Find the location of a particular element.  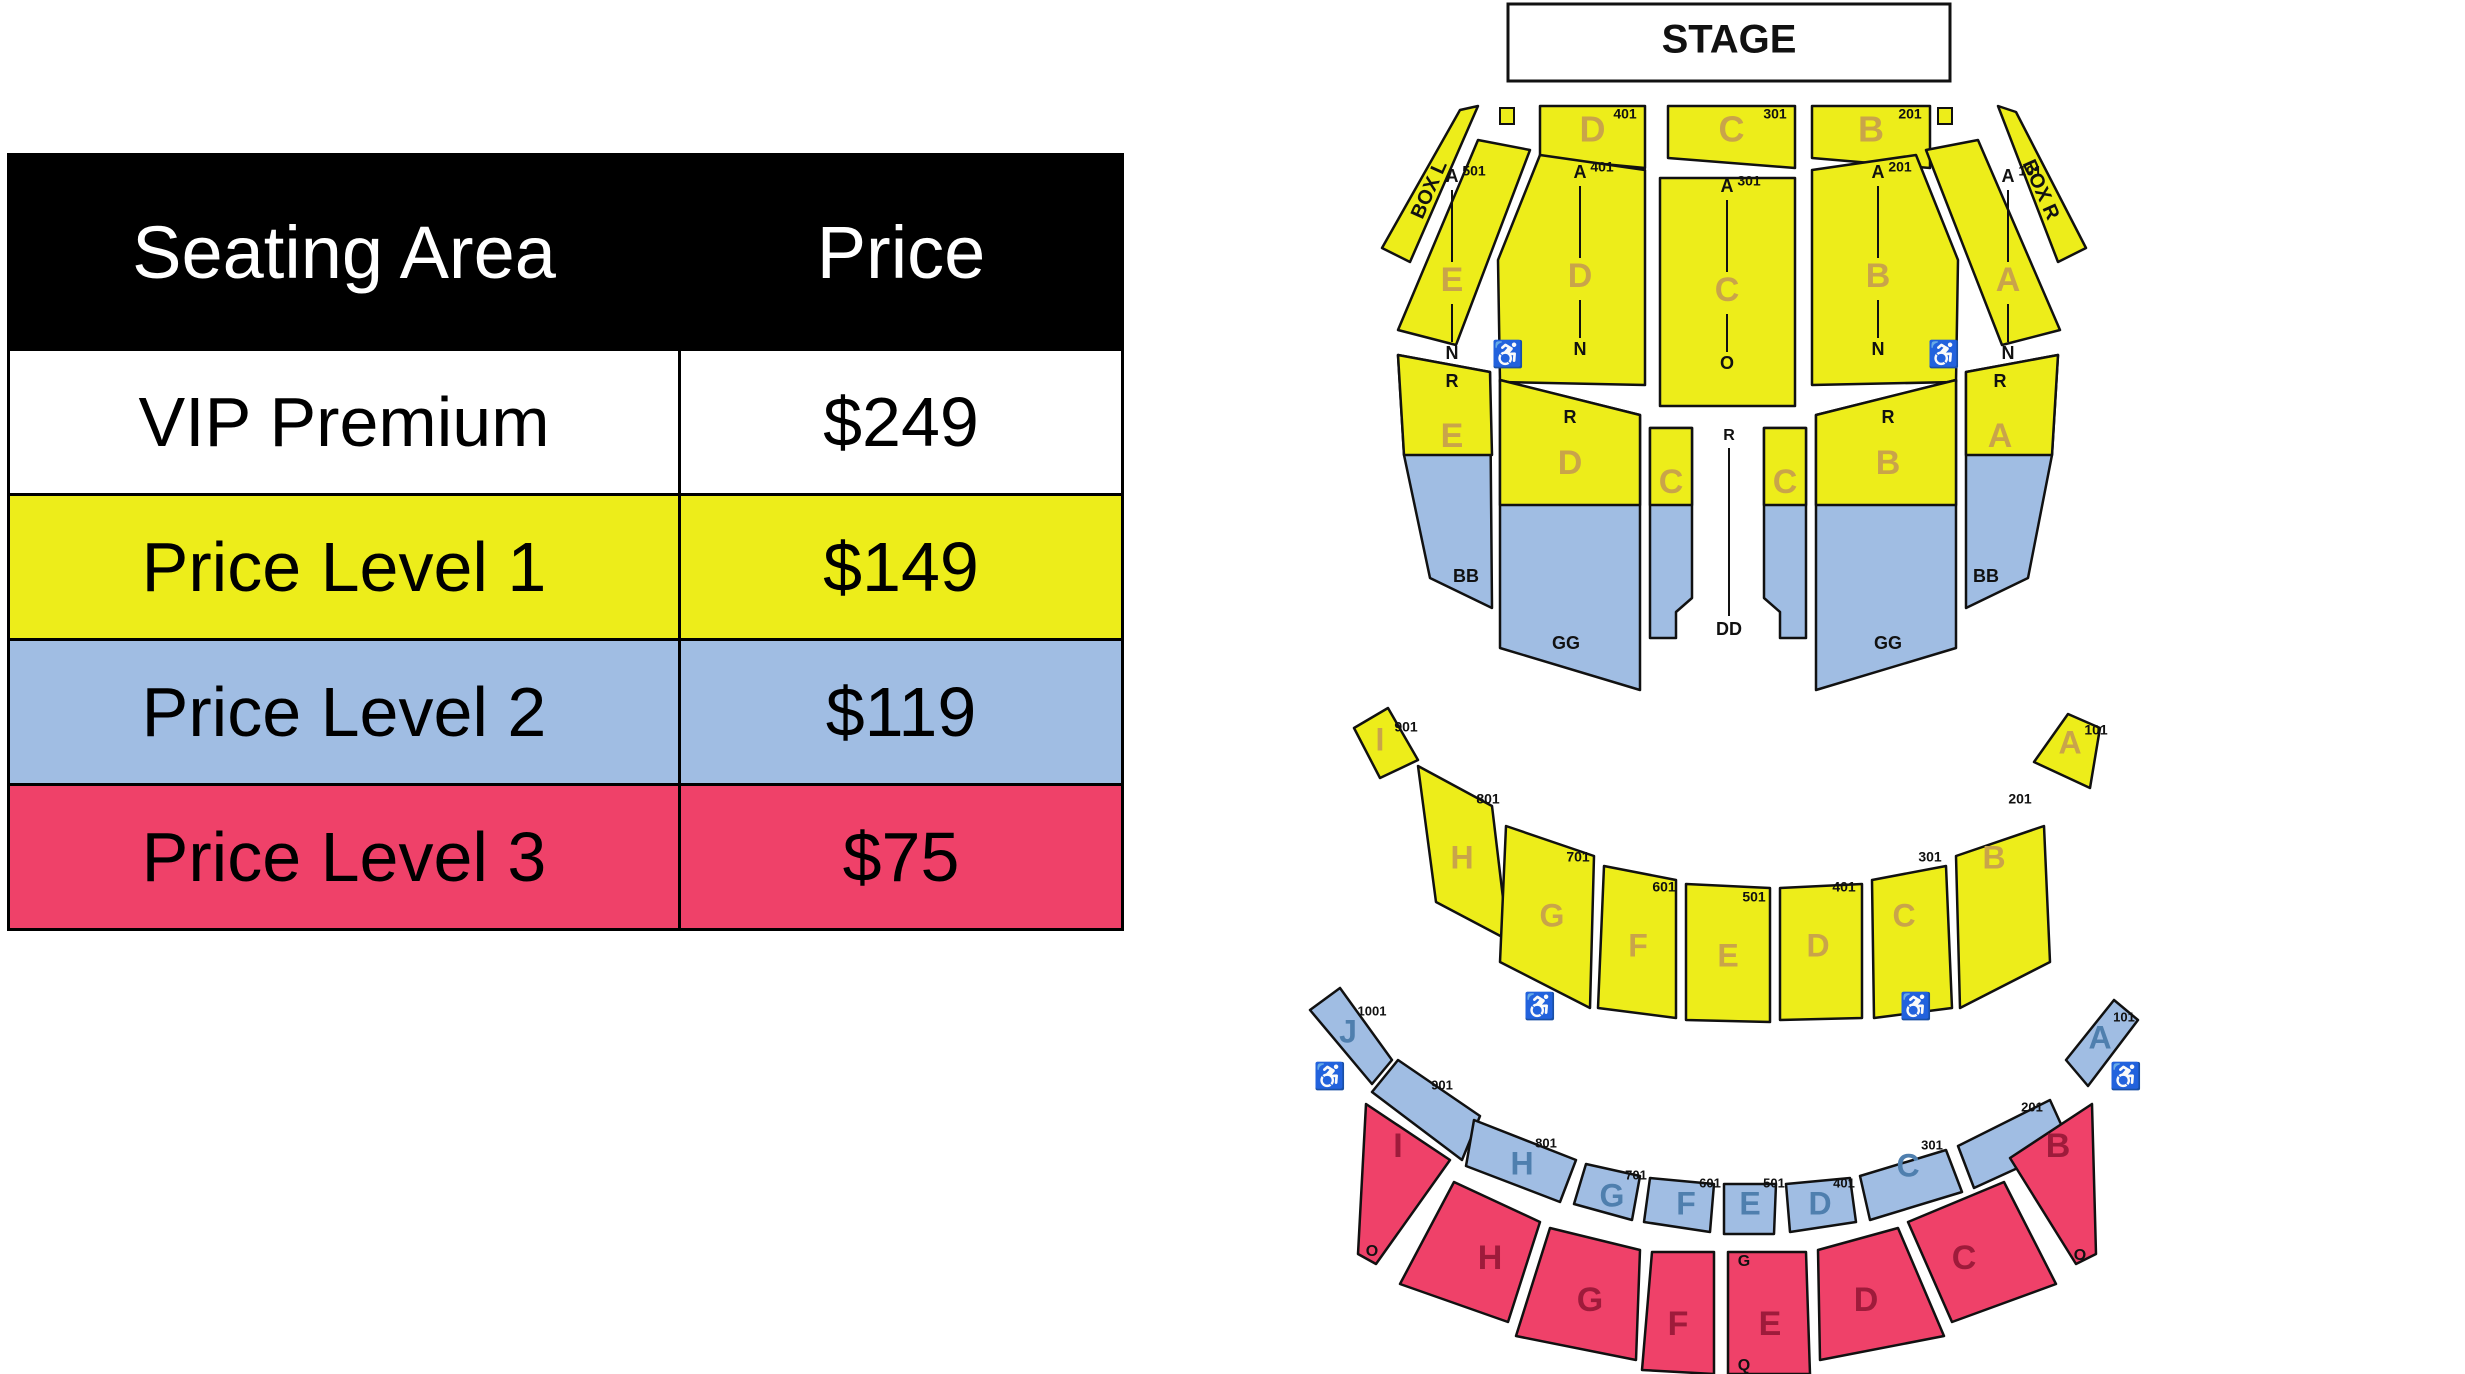

mezzanine-section-letter: I is located at coordinates (1380, 739).